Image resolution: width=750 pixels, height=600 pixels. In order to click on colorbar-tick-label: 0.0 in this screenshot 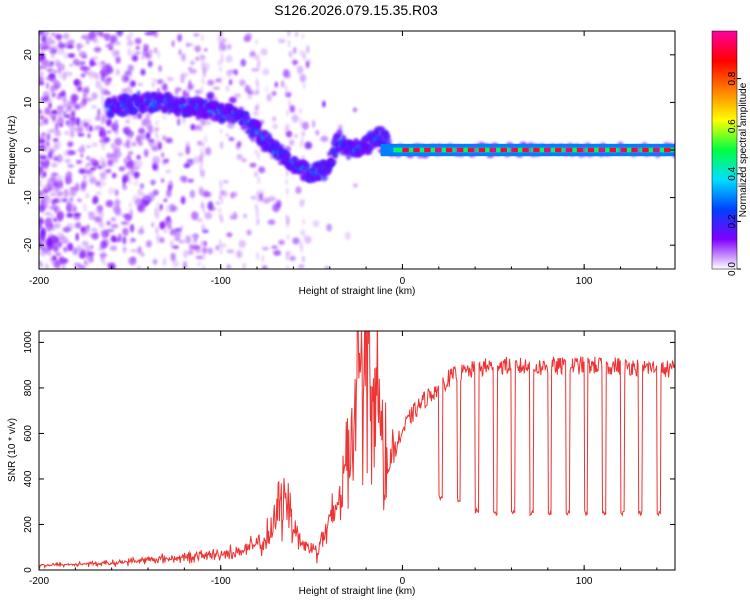, I will do `click(732, 269)`.